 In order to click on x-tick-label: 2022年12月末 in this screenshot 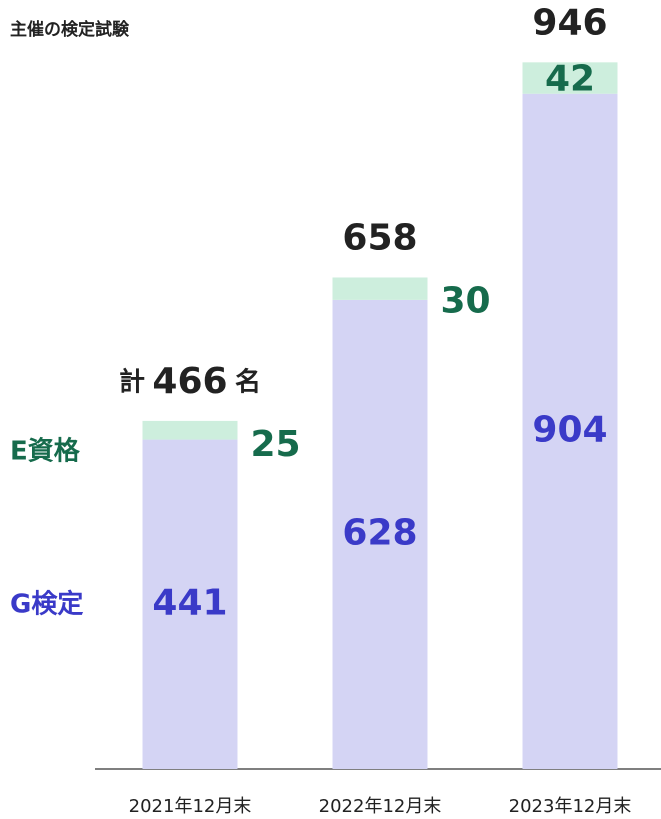, I will do `click(380, 806)`.